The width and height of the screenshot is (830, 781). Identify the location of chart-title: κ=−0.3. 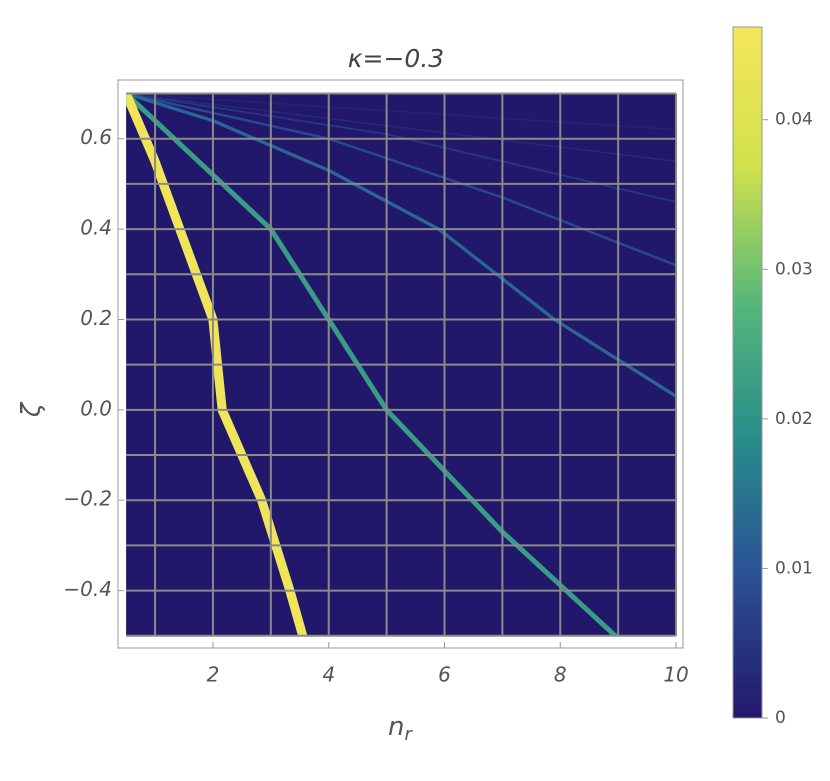
(396, 58).